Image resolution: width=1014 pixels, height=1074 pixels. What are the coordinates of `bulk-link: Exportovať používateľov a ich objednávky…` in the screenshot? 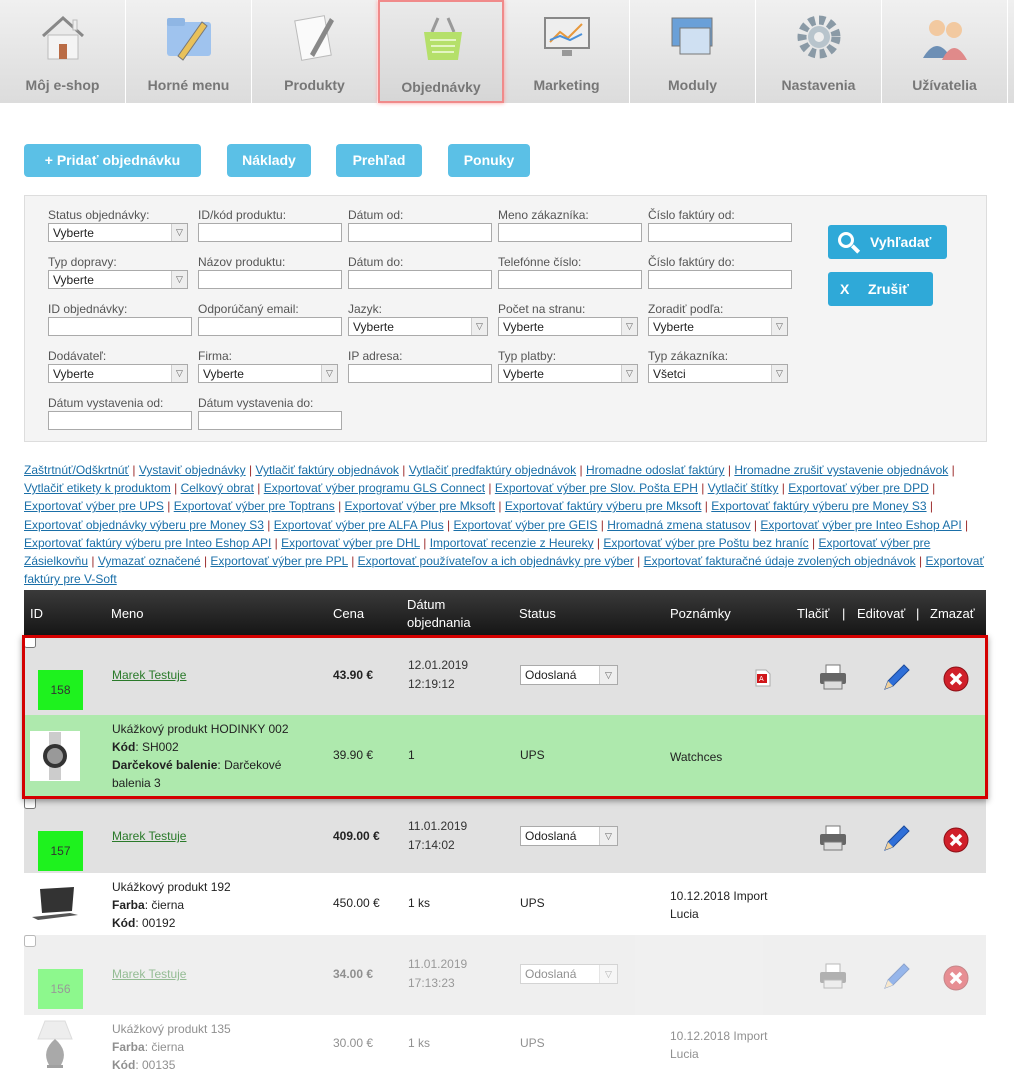 It's located at (495, 561).